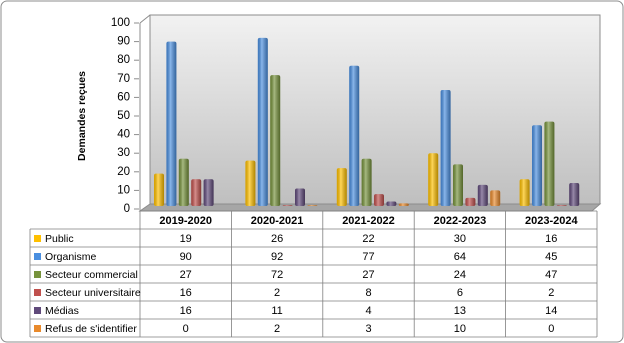  I want to click on table-value: 8, so click(368, 293).